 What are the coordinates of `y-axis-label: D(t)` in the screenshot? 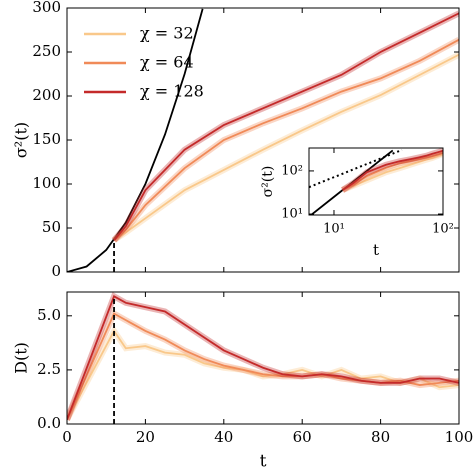 It's located at (21, 358).